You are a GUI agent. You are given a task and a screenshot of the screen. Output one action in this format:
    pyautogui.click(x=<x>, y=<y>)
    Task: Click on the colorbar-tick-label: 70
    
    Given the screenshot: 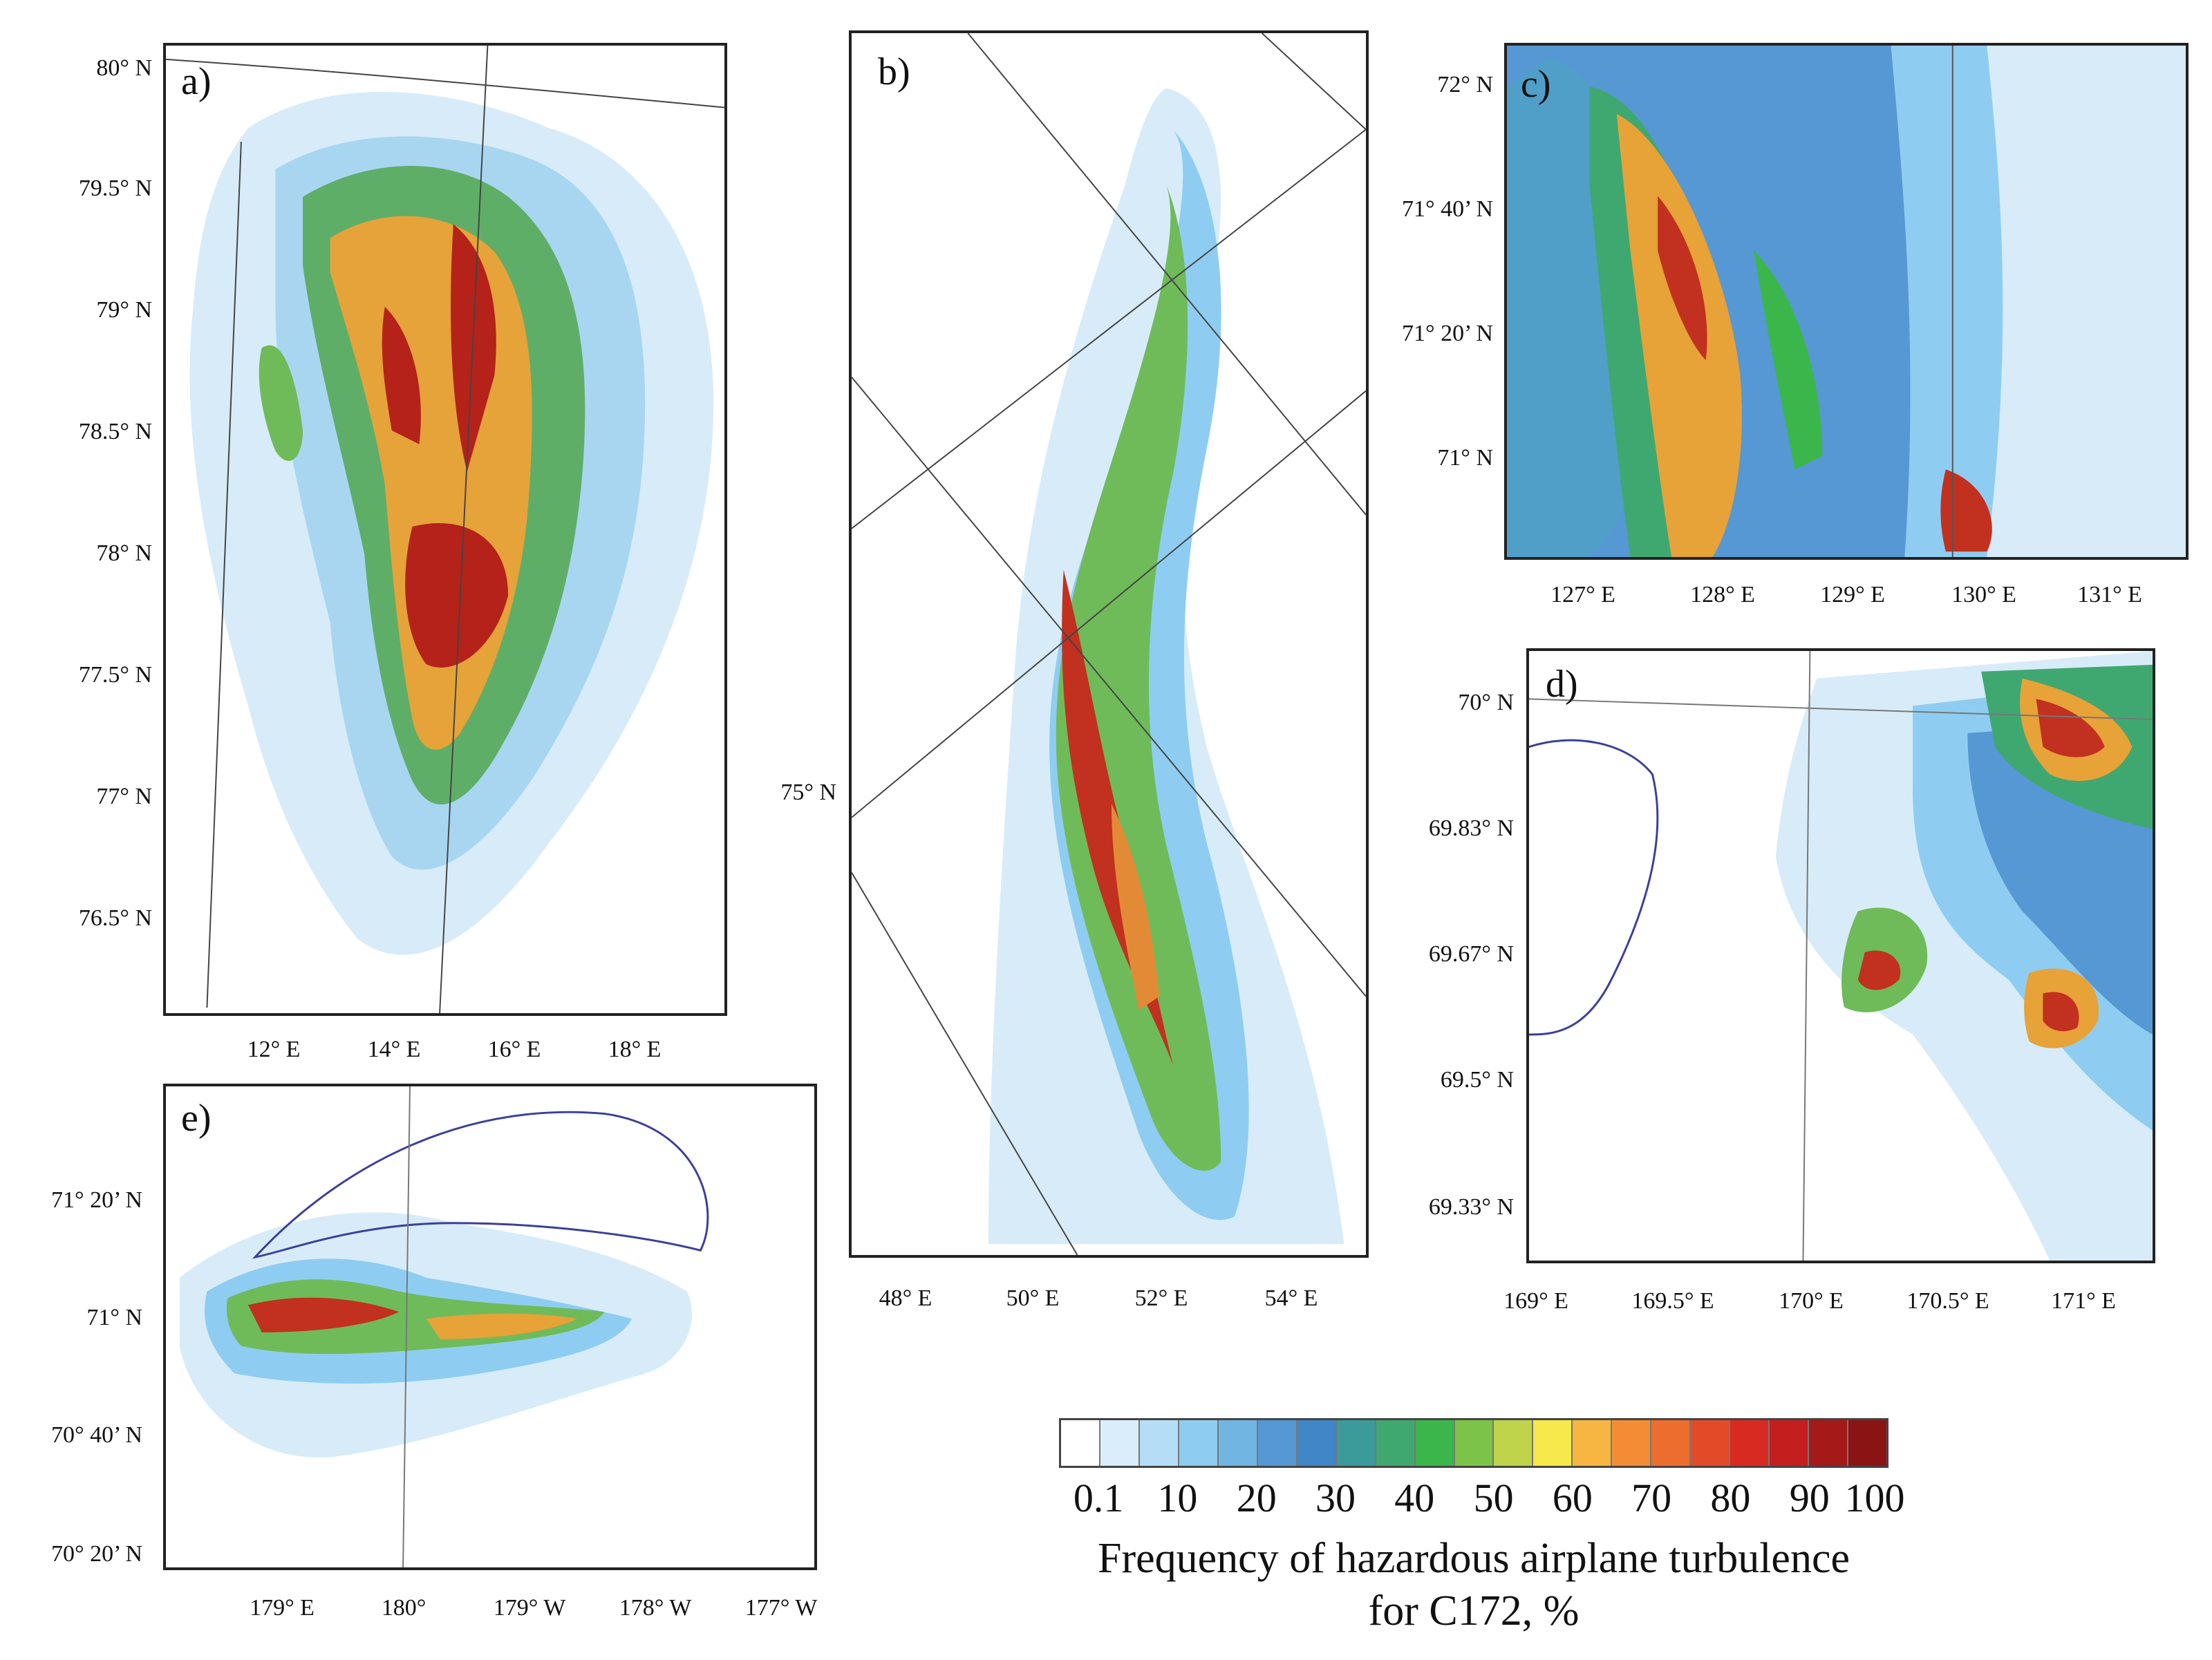 What is the action you would take?
    pyautogui.click(x=1652, y=1497)
    